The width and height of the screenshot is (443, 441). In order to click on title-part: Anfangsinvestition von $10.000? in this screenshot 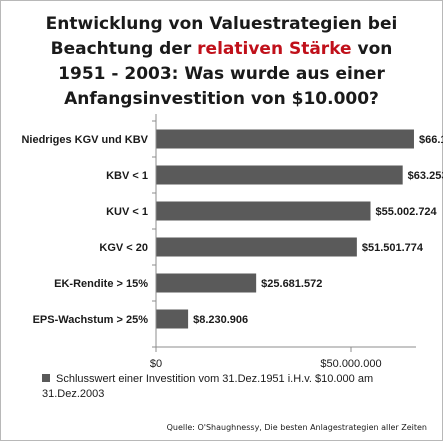, I will do `click(221, 99)`.